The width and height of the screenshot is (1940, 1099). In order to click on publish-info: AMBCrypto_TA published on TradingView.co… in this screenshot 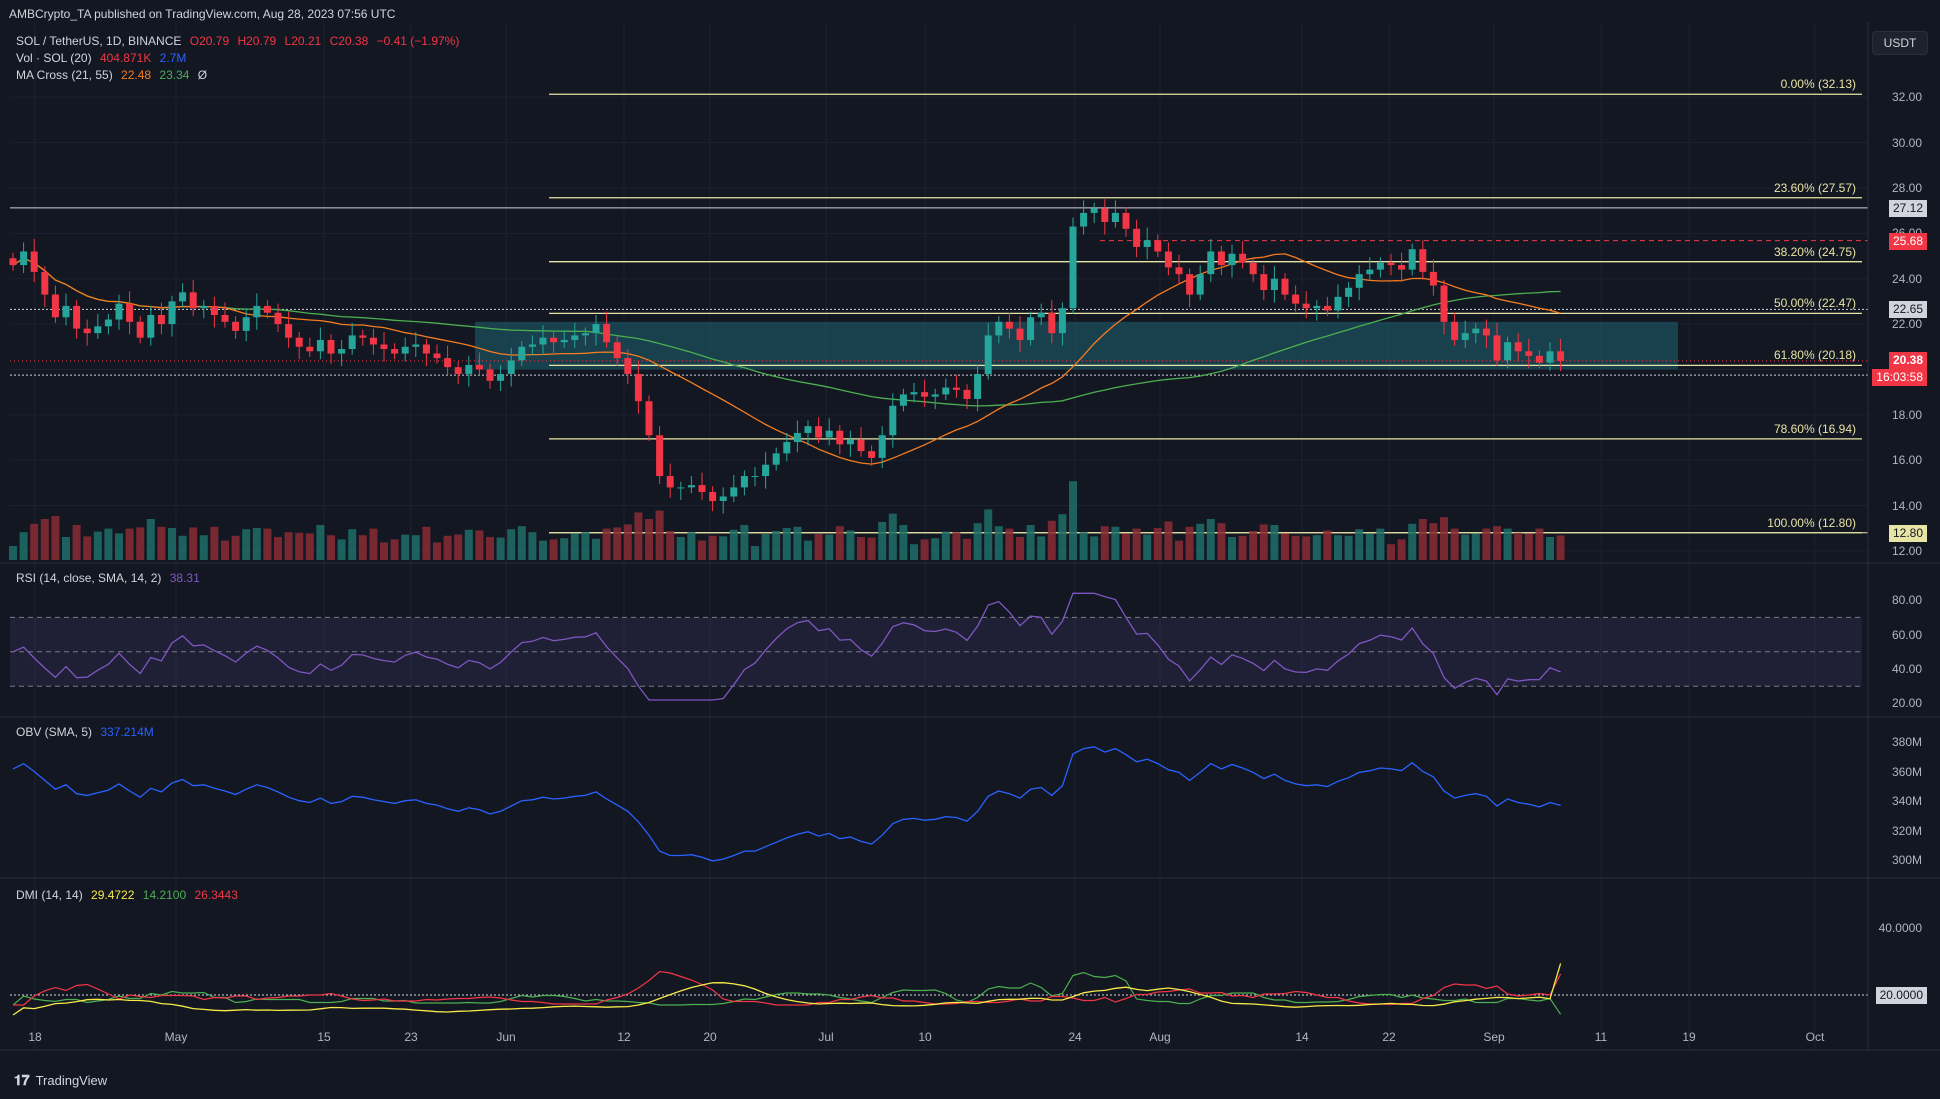, I will do `click(202, 14)`.